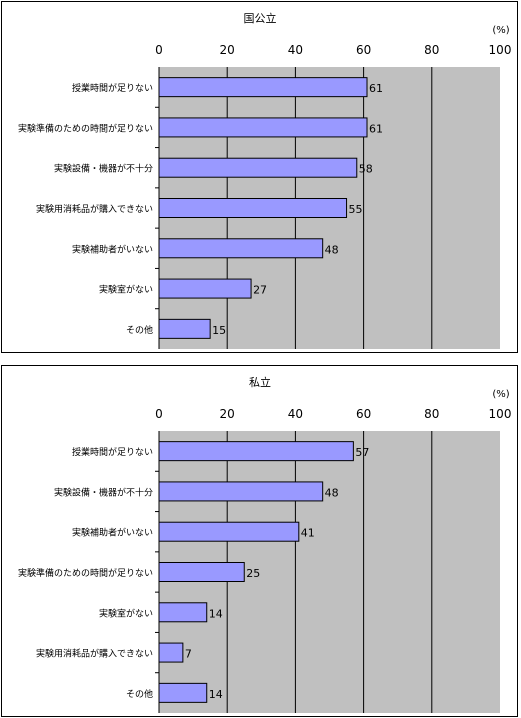  I want to click on chart-title: 私立, so click(260, 382).